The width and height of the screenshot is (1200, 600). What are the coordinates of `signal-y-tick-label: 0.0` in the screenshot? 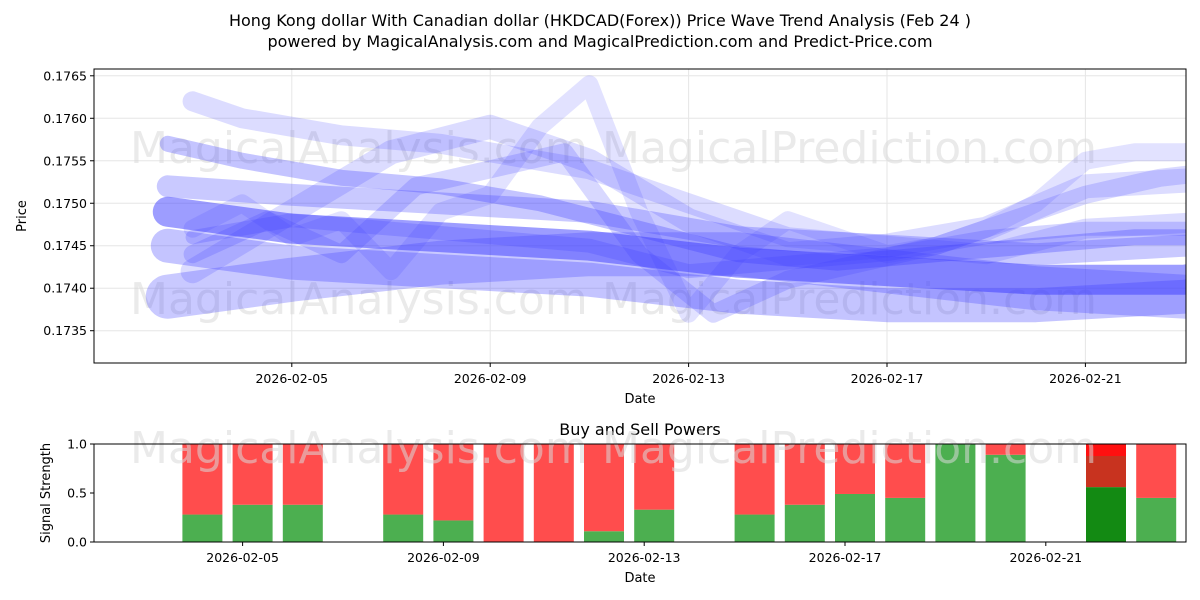 It's located at (77, 542).